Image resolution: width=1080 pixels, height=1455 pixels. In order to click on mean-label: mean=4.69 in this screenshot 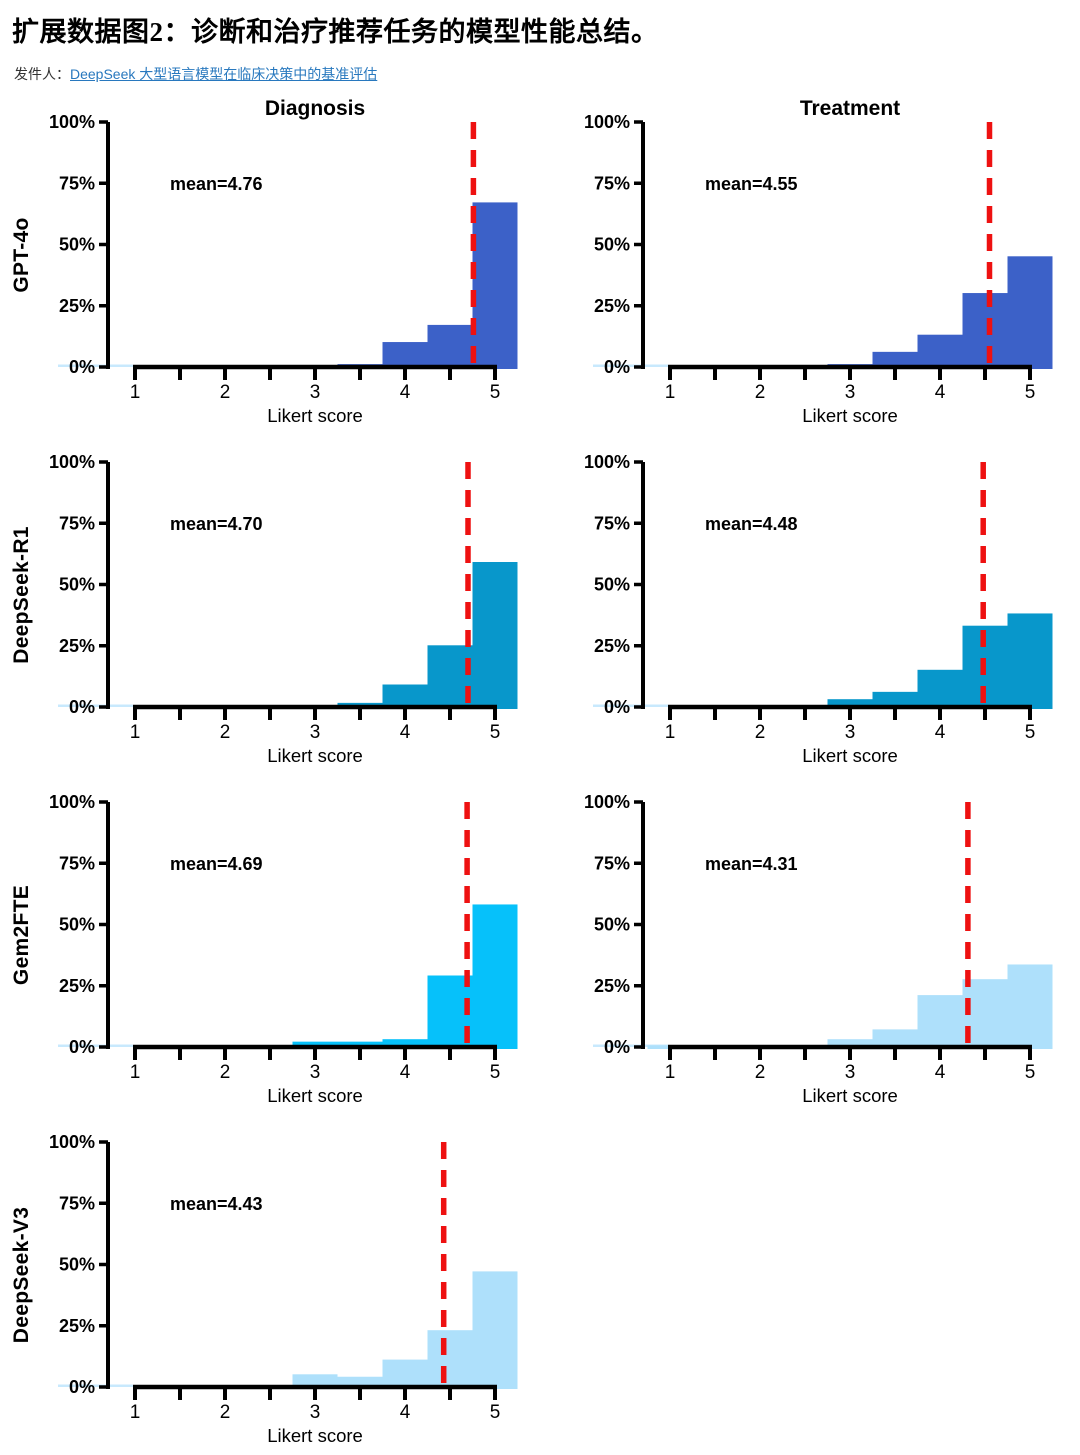, I will do `click(216, 864)`.